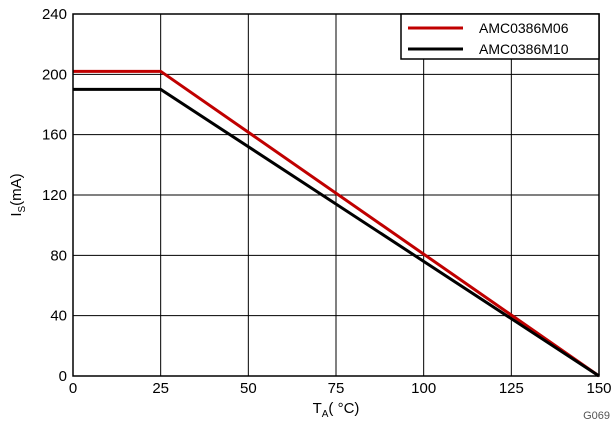  What do you see at coordinates (248, 388) in the screenshot?
I see `x-tick-label: 50` at bounding box center [248, 388].